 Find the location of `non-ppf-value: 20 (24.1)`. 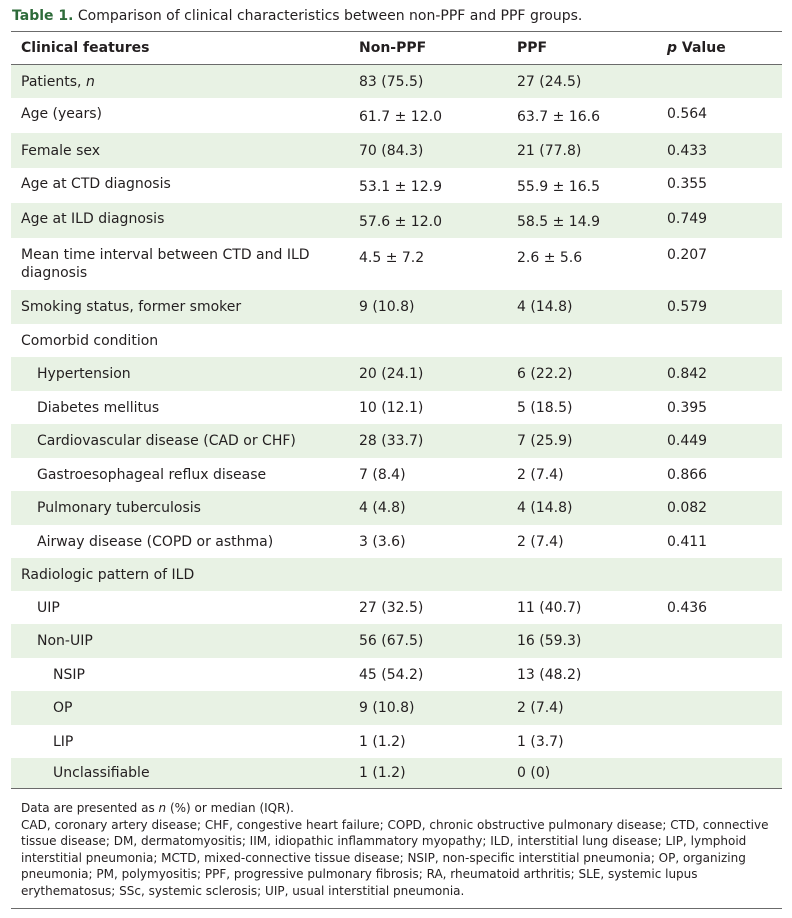

non-ppf-value: 20 (24.1) is located at coordinates (391, 374).